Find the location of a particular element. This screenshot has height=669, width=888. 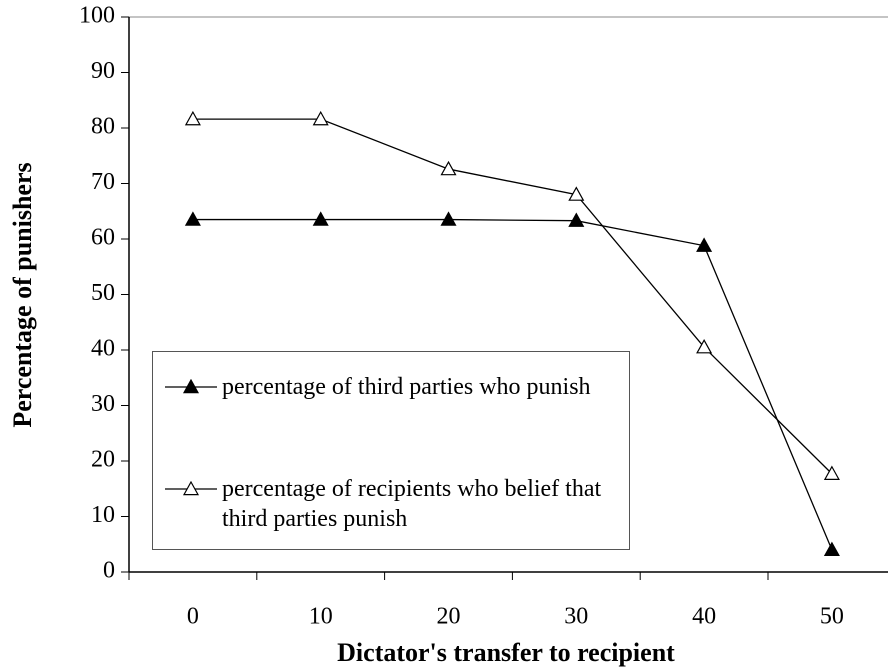

y-tick-label: 60 is located at coordinates (103, 238).